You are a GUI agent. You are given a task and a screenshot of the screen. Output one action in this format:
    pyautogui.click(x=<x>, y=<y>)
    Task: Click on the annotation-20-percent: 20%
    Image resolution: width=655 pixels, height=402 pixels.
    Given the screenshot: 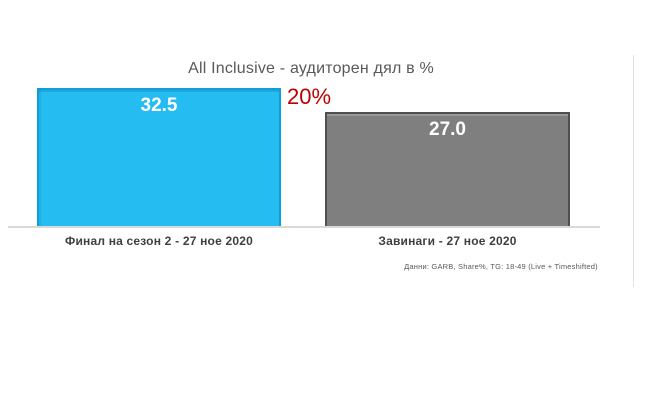 What is the action you would take?
    pyautogui.click(x=309, y=96)
    